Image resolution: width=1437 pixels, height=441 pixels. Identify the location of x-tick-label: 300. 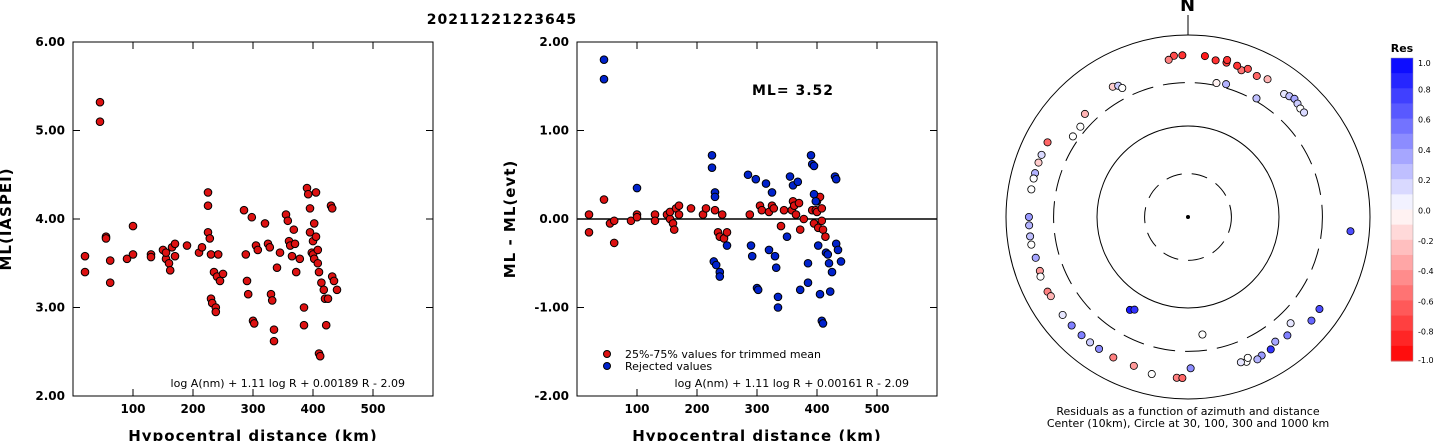
(252, 409).